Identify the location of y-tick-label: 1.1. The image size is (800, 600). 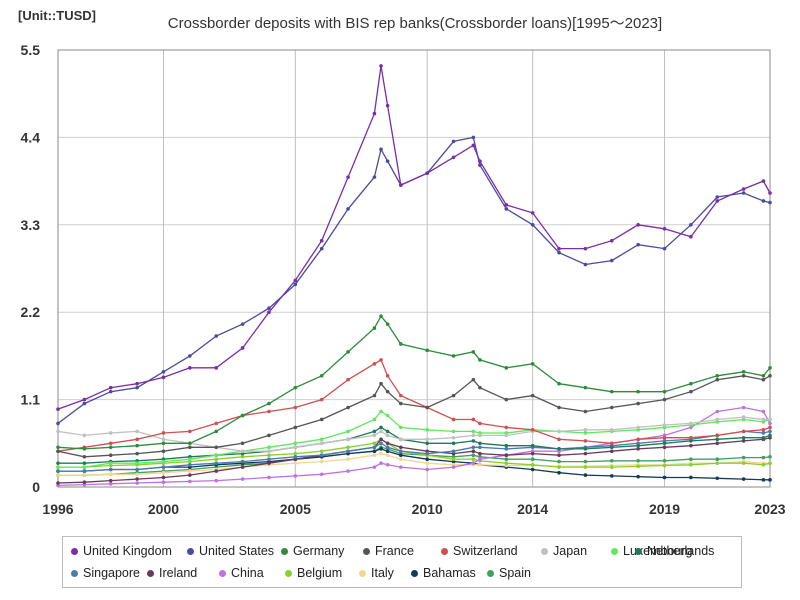
(31, 400).